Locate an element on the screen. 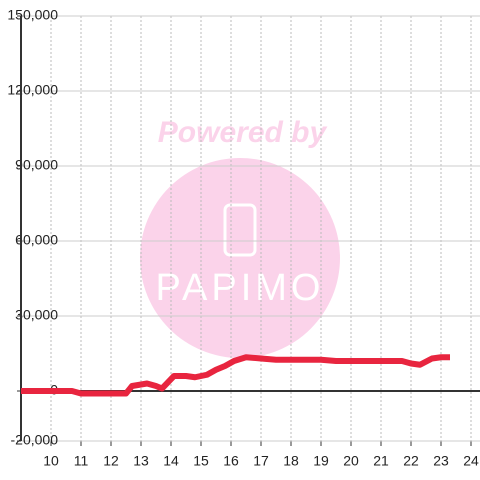 The image size is (480, 480). x-tick-label: 17 is located at coordinates (261, 461).